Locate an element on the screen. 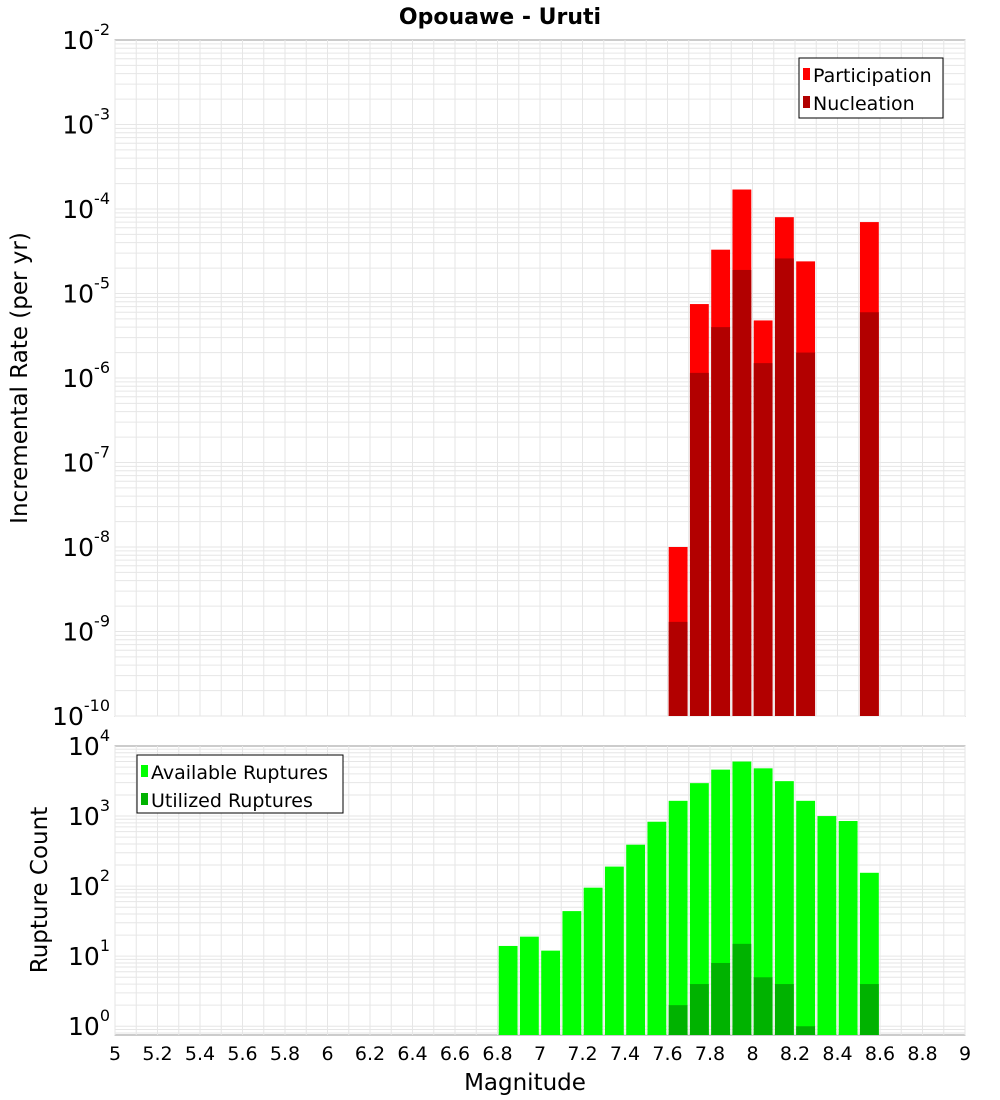 Image resolution: width=1000 pixels, height=1100 pixels. x-tick-label: 5.4 is located at coordinates (200, 1054).